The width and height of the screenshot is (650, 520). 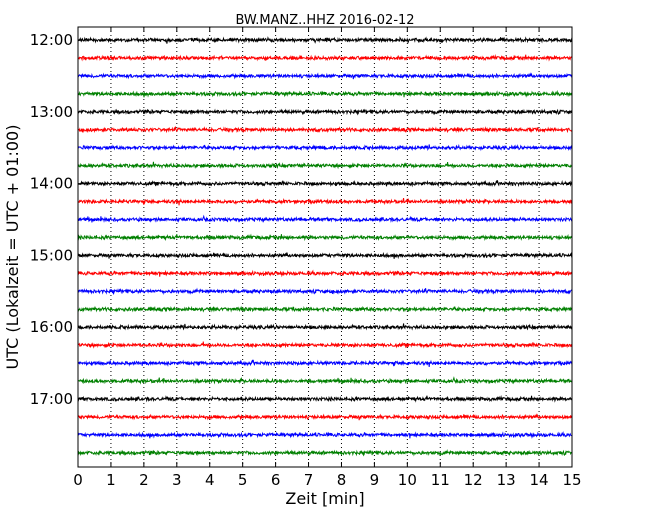 I want to click on x-tick-label: 2, so click(x=144, y=480).